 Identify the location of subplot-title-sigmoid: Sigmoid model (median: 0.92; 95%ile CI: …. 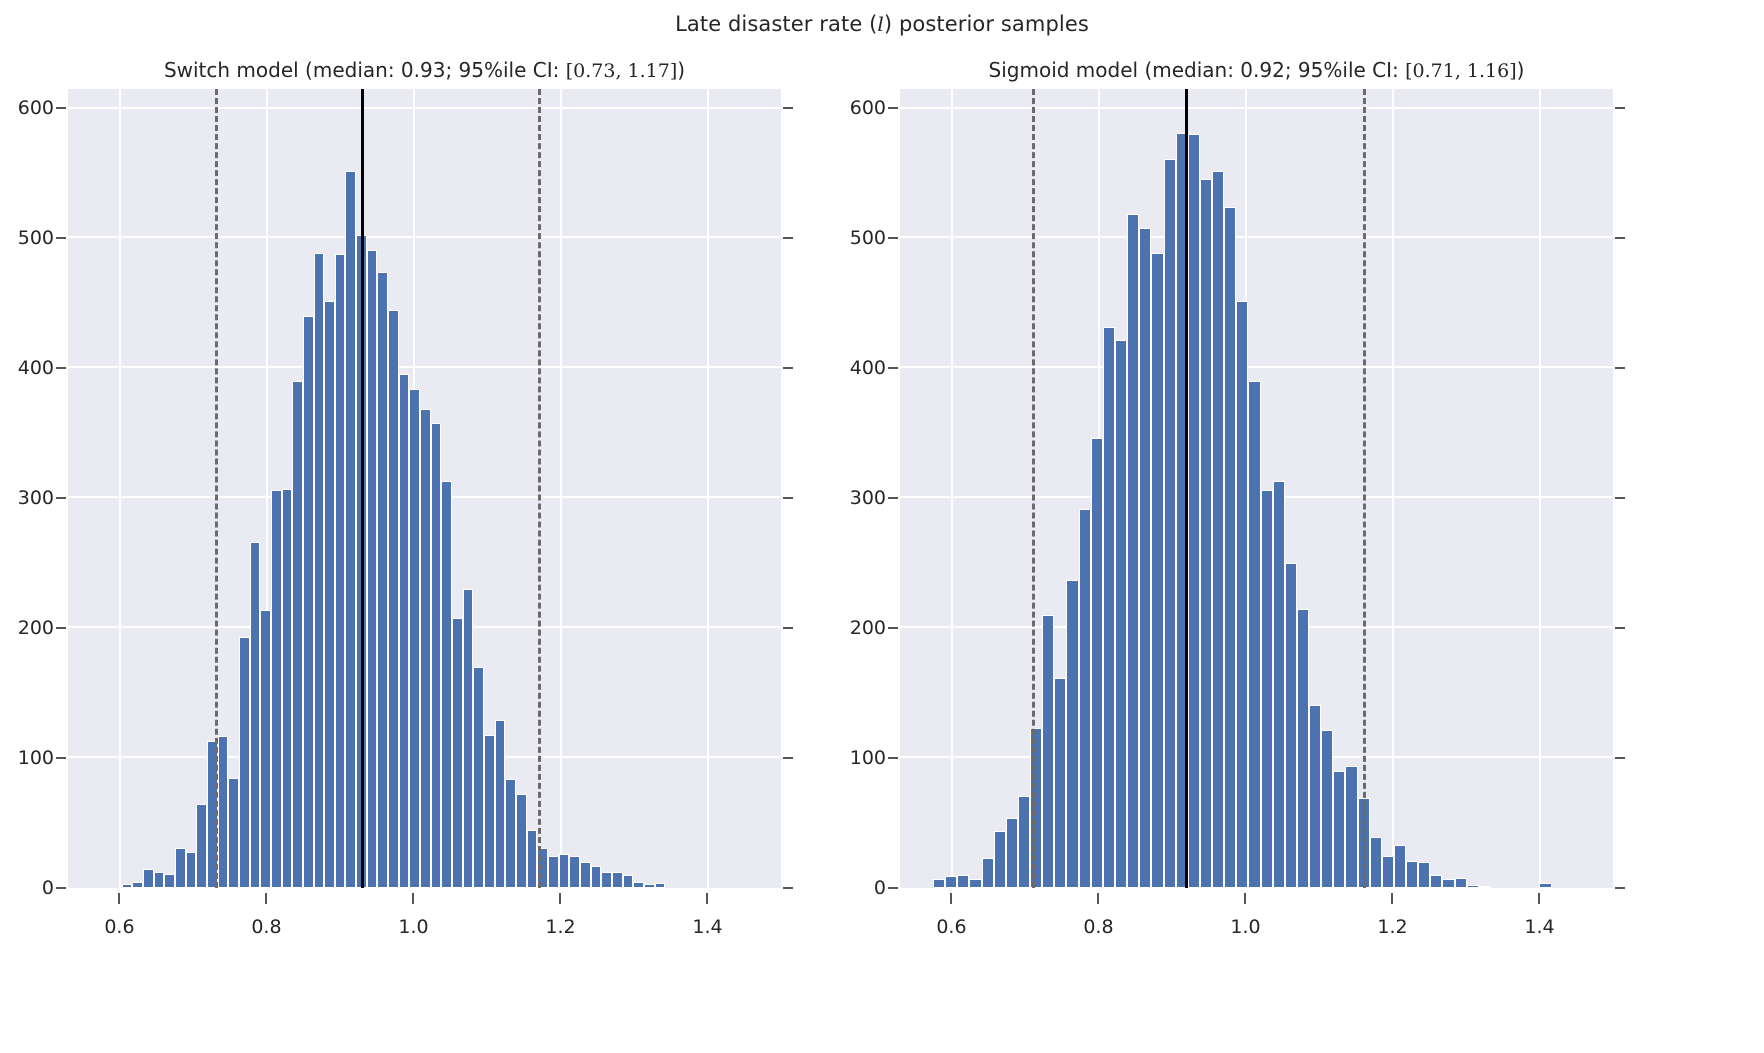
(1256, 73).